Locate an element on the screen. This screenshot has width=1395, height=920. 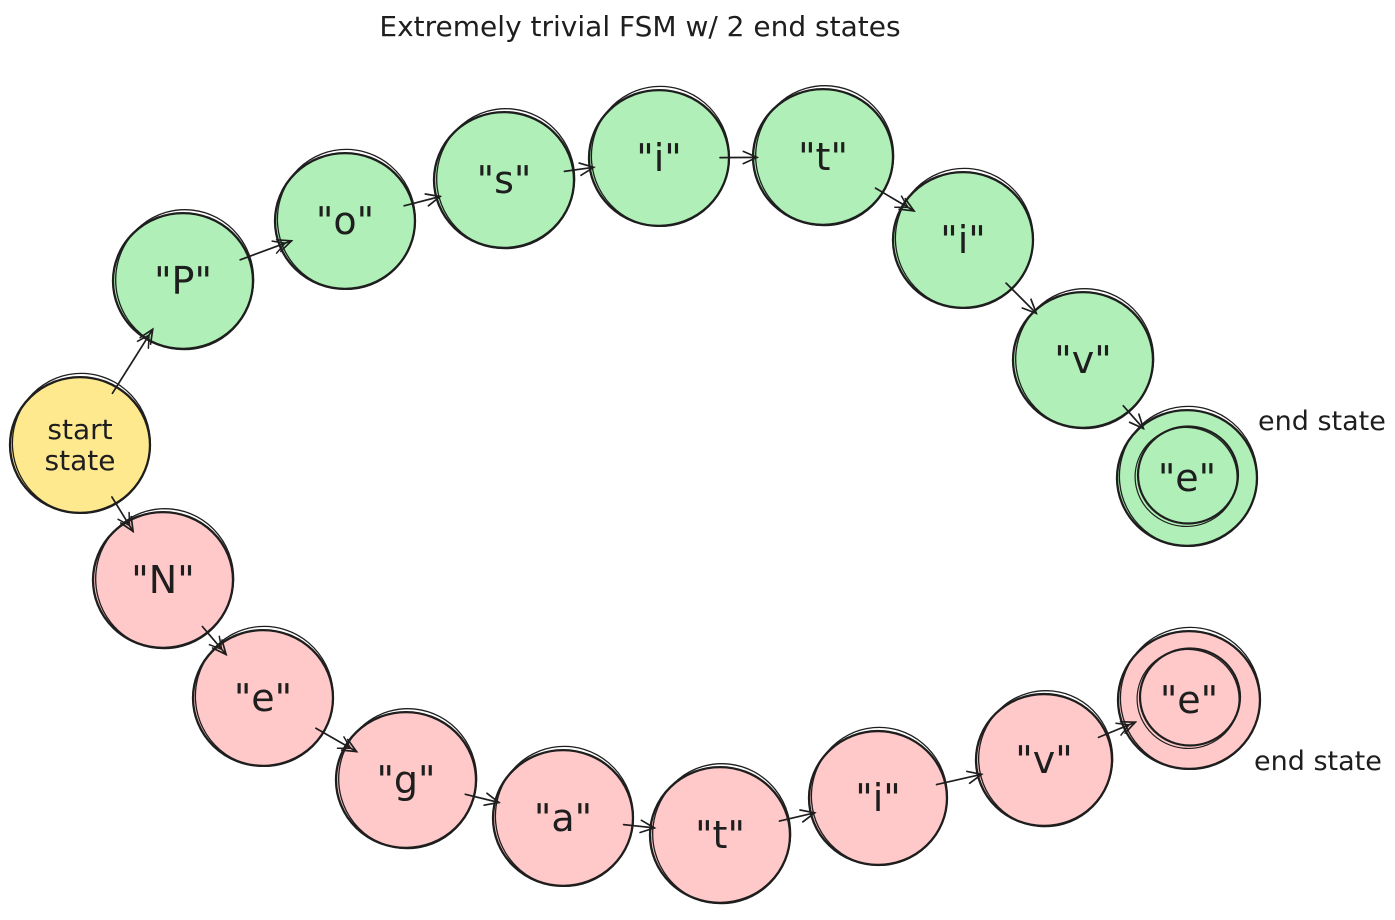
state-node-e2: "e" is located at coordinates (263, 696).